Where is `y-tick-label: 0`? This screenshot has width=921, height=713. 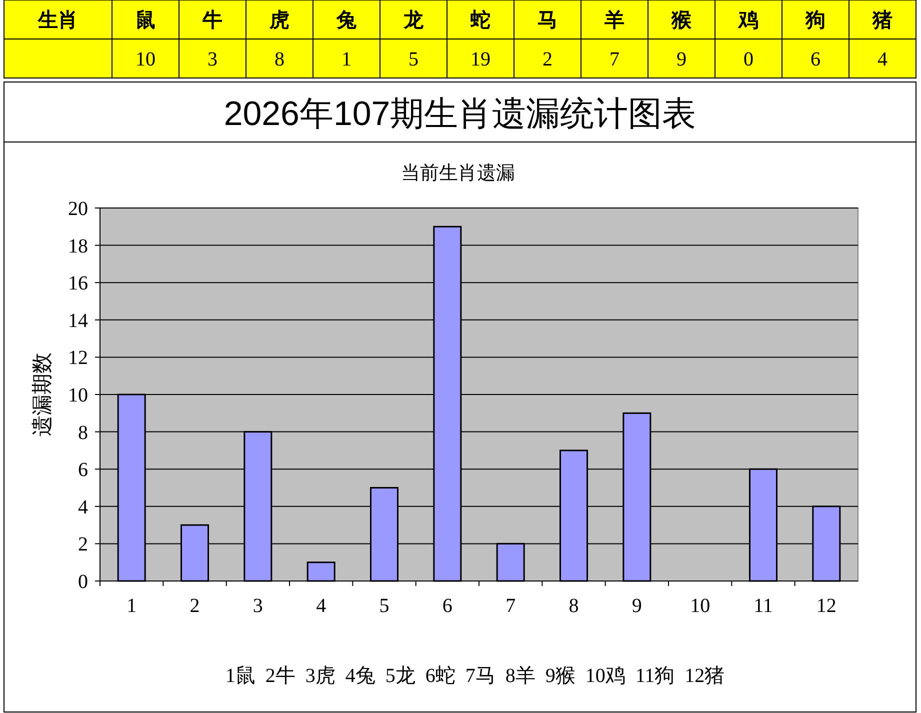
y-tick-label: 0 is located at coordinates (83, 582).